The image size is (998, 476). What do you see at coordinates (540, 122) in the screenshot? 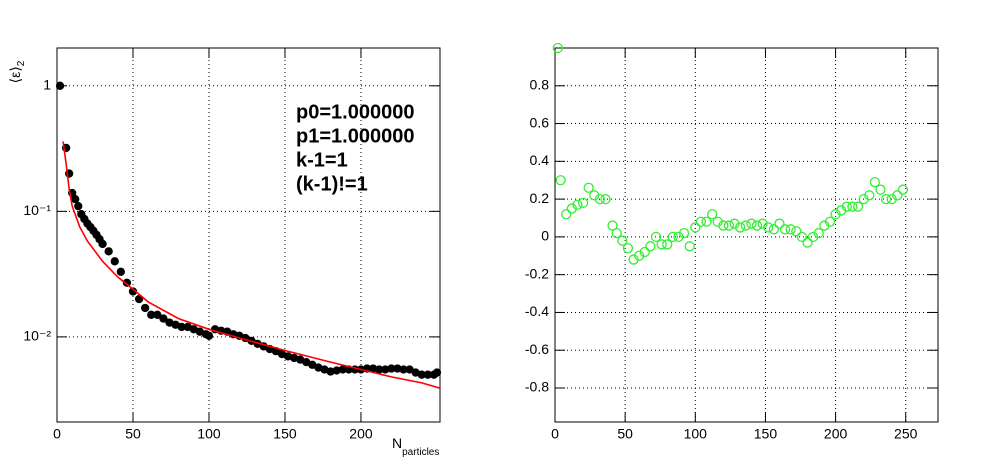
I see `y-tick-label: 0.6` at bounding box center [540, 122].